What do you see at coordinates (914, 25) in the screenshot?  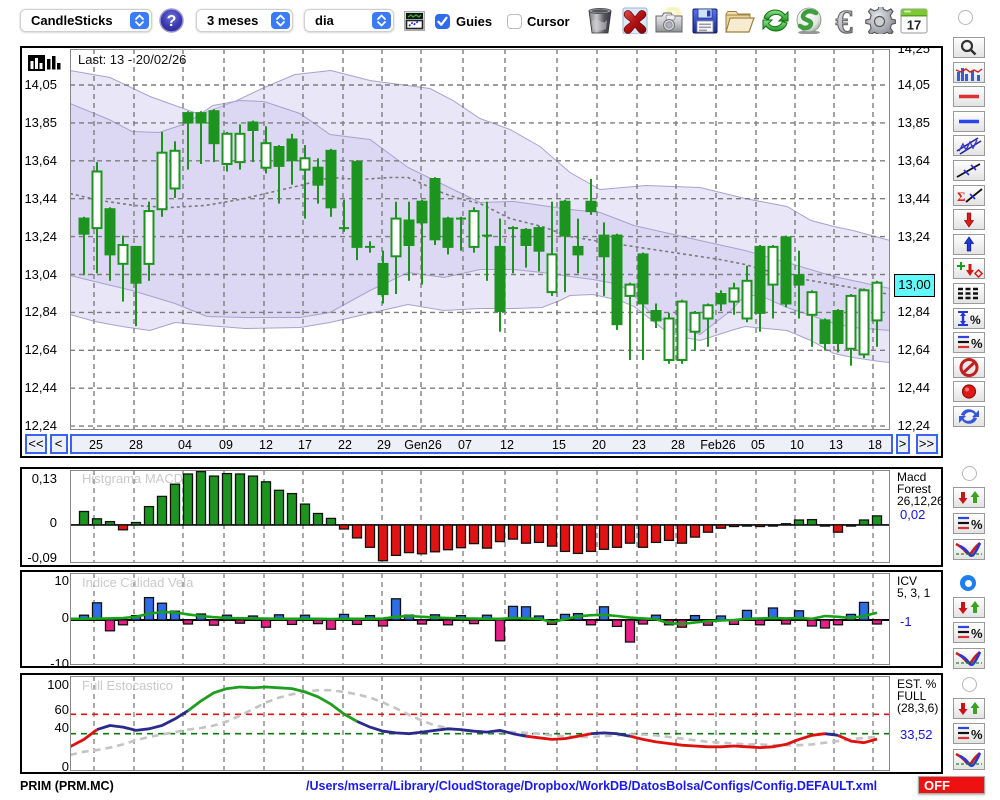 I see `svg-text: 17` at bounding box center [914, 25].